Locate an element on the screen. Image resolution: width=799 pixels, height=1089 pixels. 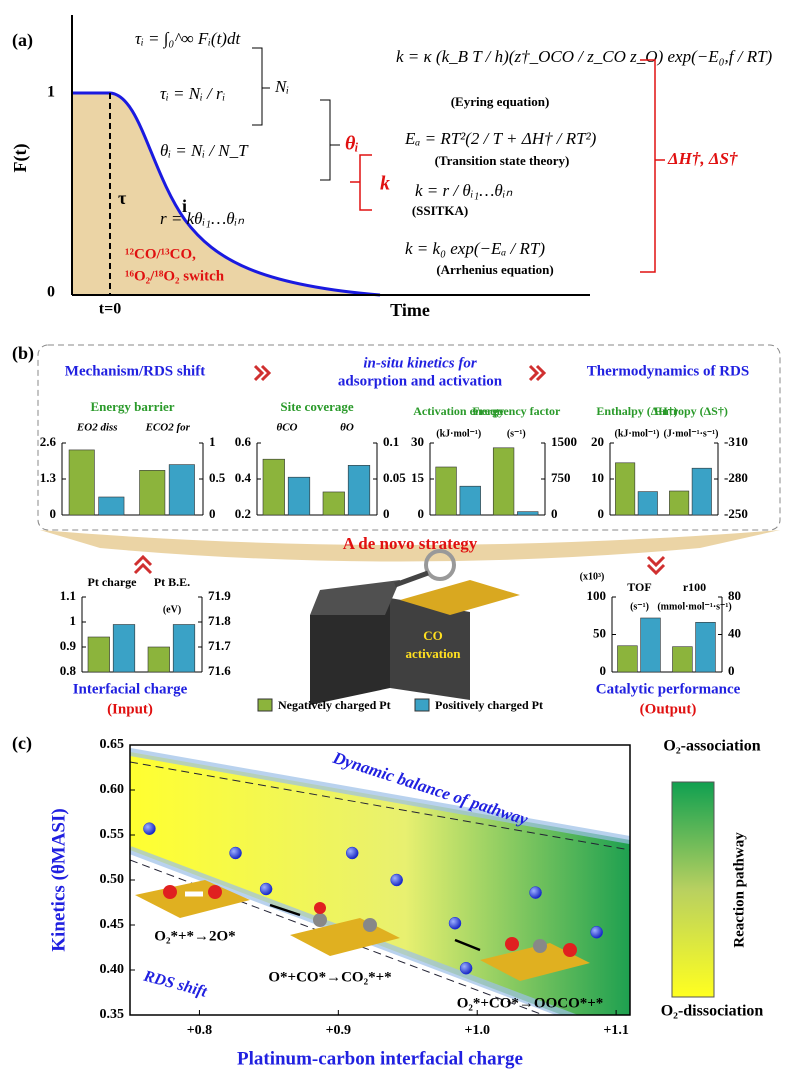
chart-title: Energy barrier is located at coordinates (132, 406).